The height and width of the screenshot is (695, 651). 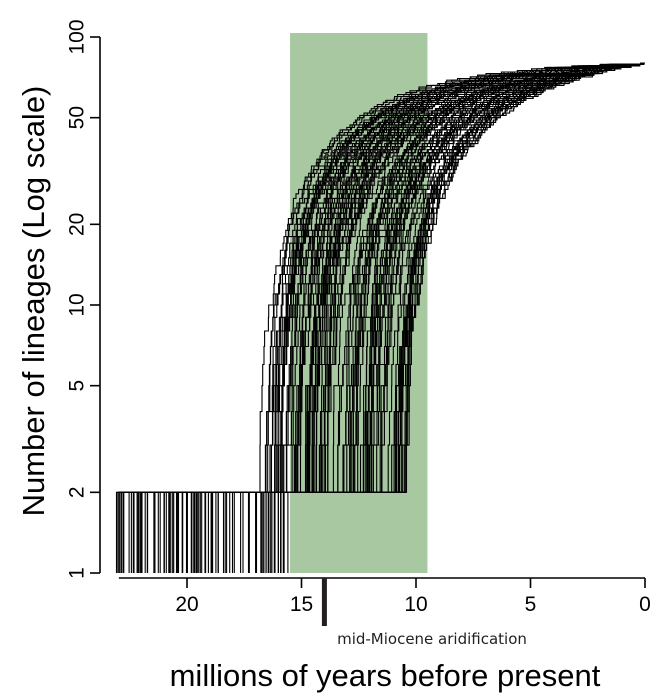 I want to click on y-tick-label: 100, so click(x=76, y=36).